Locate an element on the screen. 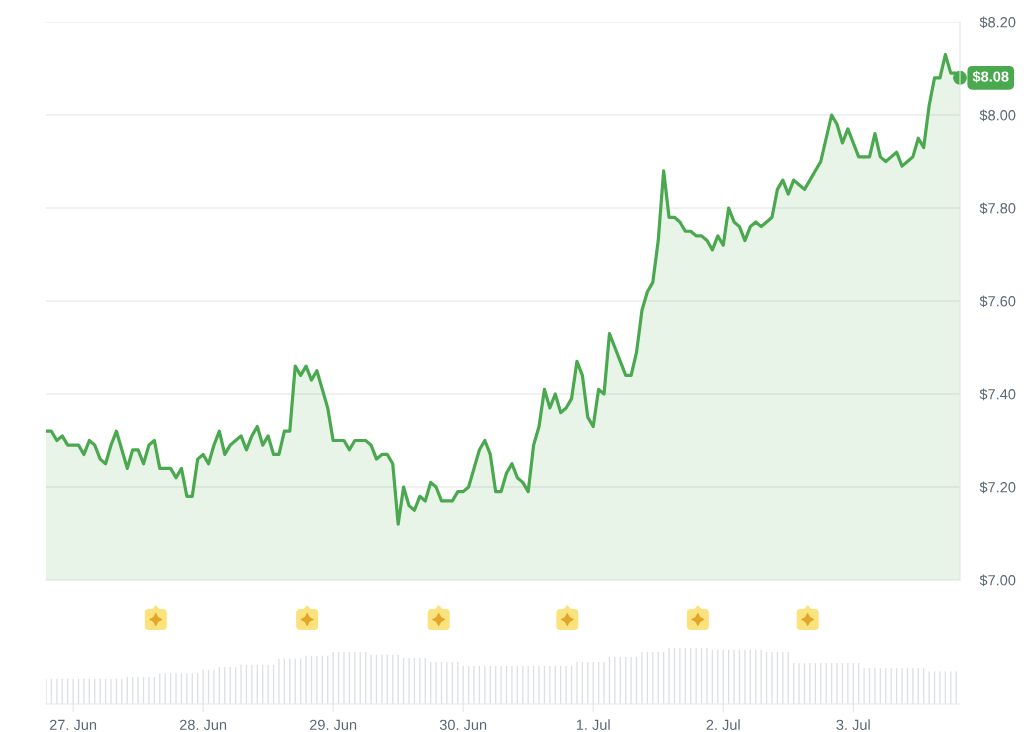 This screenshot has width=1024, height=732. y-tick-label: $7.20 is located at coordinates (997, 487).